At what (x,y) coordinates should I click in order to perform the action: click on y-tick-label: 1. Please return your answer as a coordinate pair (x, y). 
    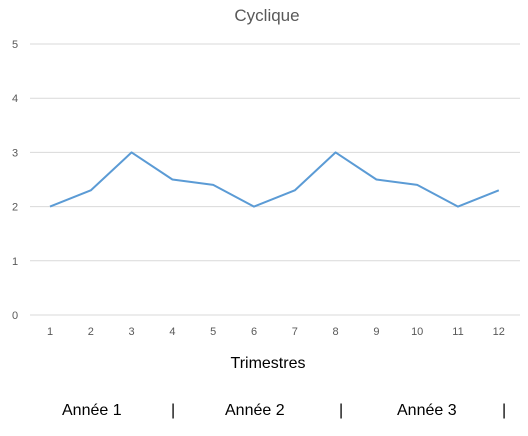
    Looking at the image, I should click on (15, 262).